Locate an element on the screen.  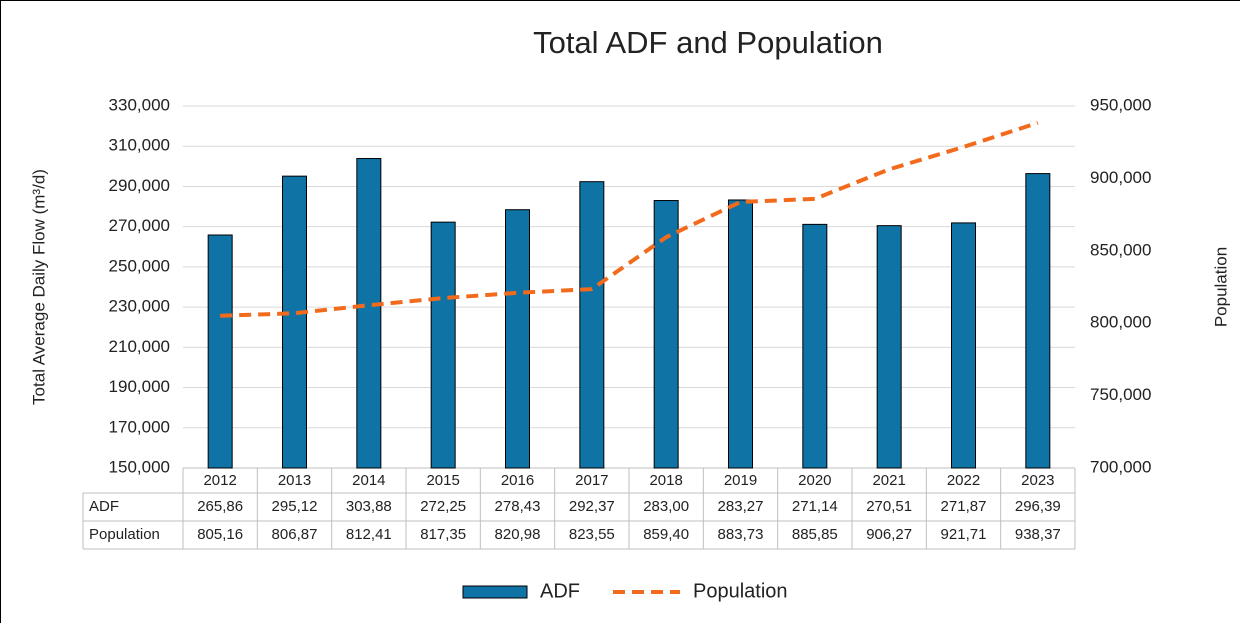
table-cell: 296,39 is located at coordinates (1038, 506).